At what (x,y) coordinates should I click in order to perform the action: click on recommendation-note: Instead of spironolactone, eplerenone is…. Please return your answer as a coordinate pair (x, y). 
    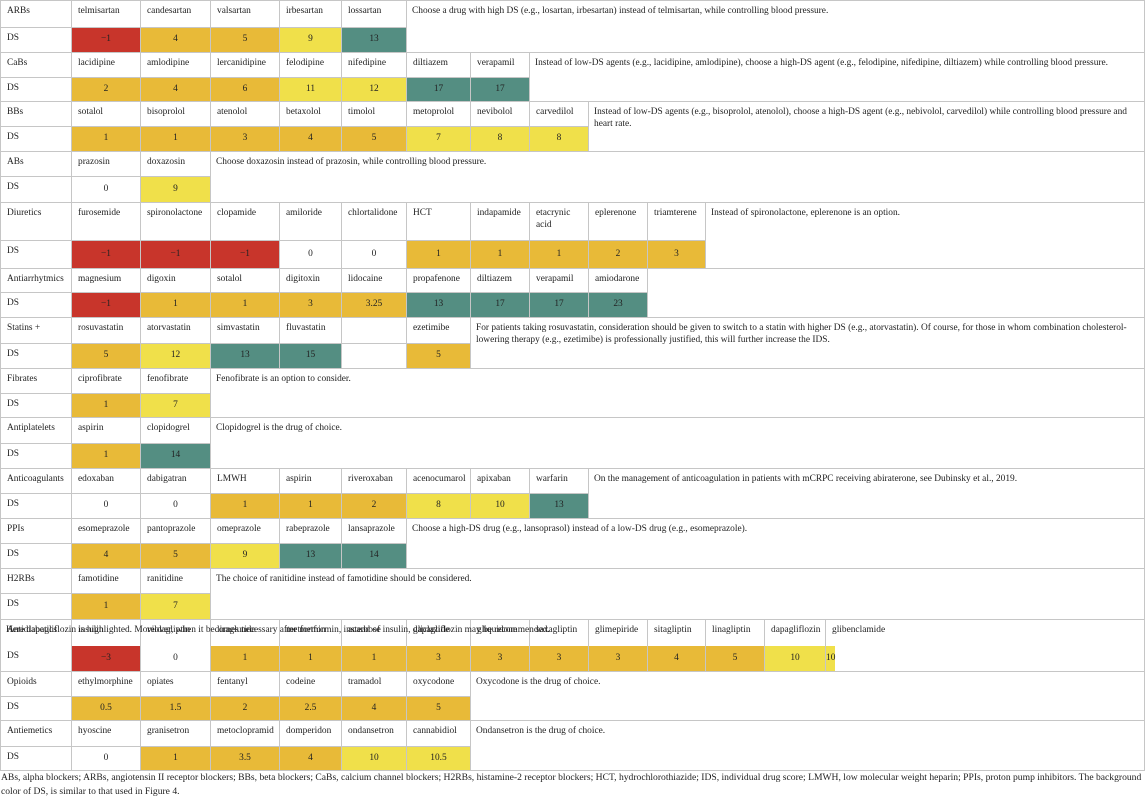
    Looking at the image, I should click on (806, 213).